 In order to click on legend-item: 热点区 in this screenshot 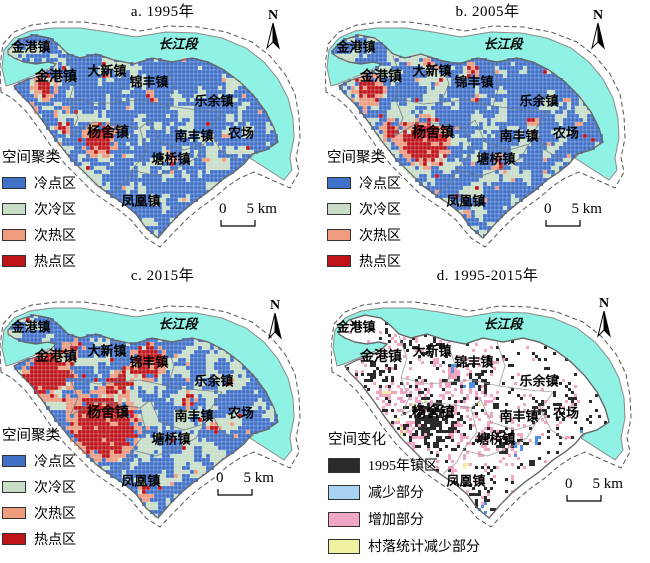, I will do `click(39, 539)`.